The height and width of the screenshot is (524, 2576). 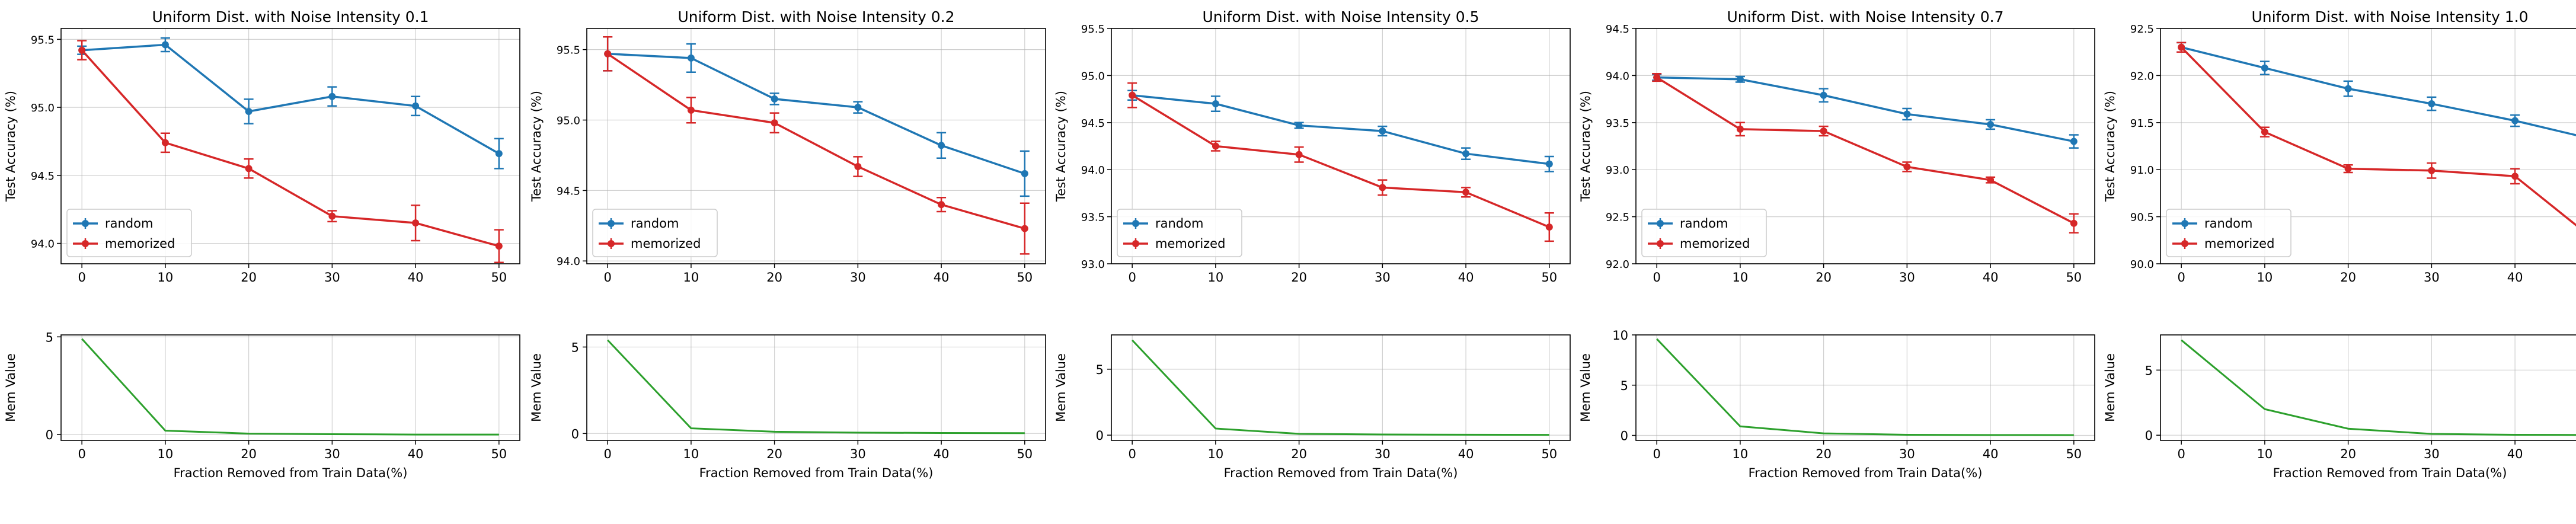 I want to click on chart-title: Uniform Dist. with Noise Intensity 0.7, so click(x=1865, y=16).